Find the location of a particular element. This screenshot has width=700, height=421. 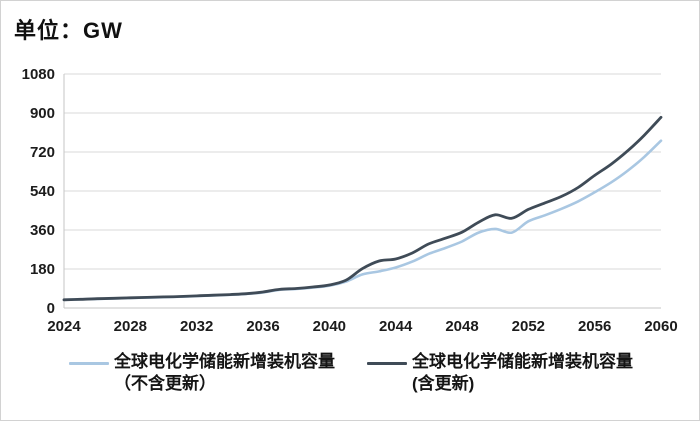

legend-entry-excluding-renewal: 全球电化学储能新增装机容量 （不含更新） is located at coordinates (202, 373).